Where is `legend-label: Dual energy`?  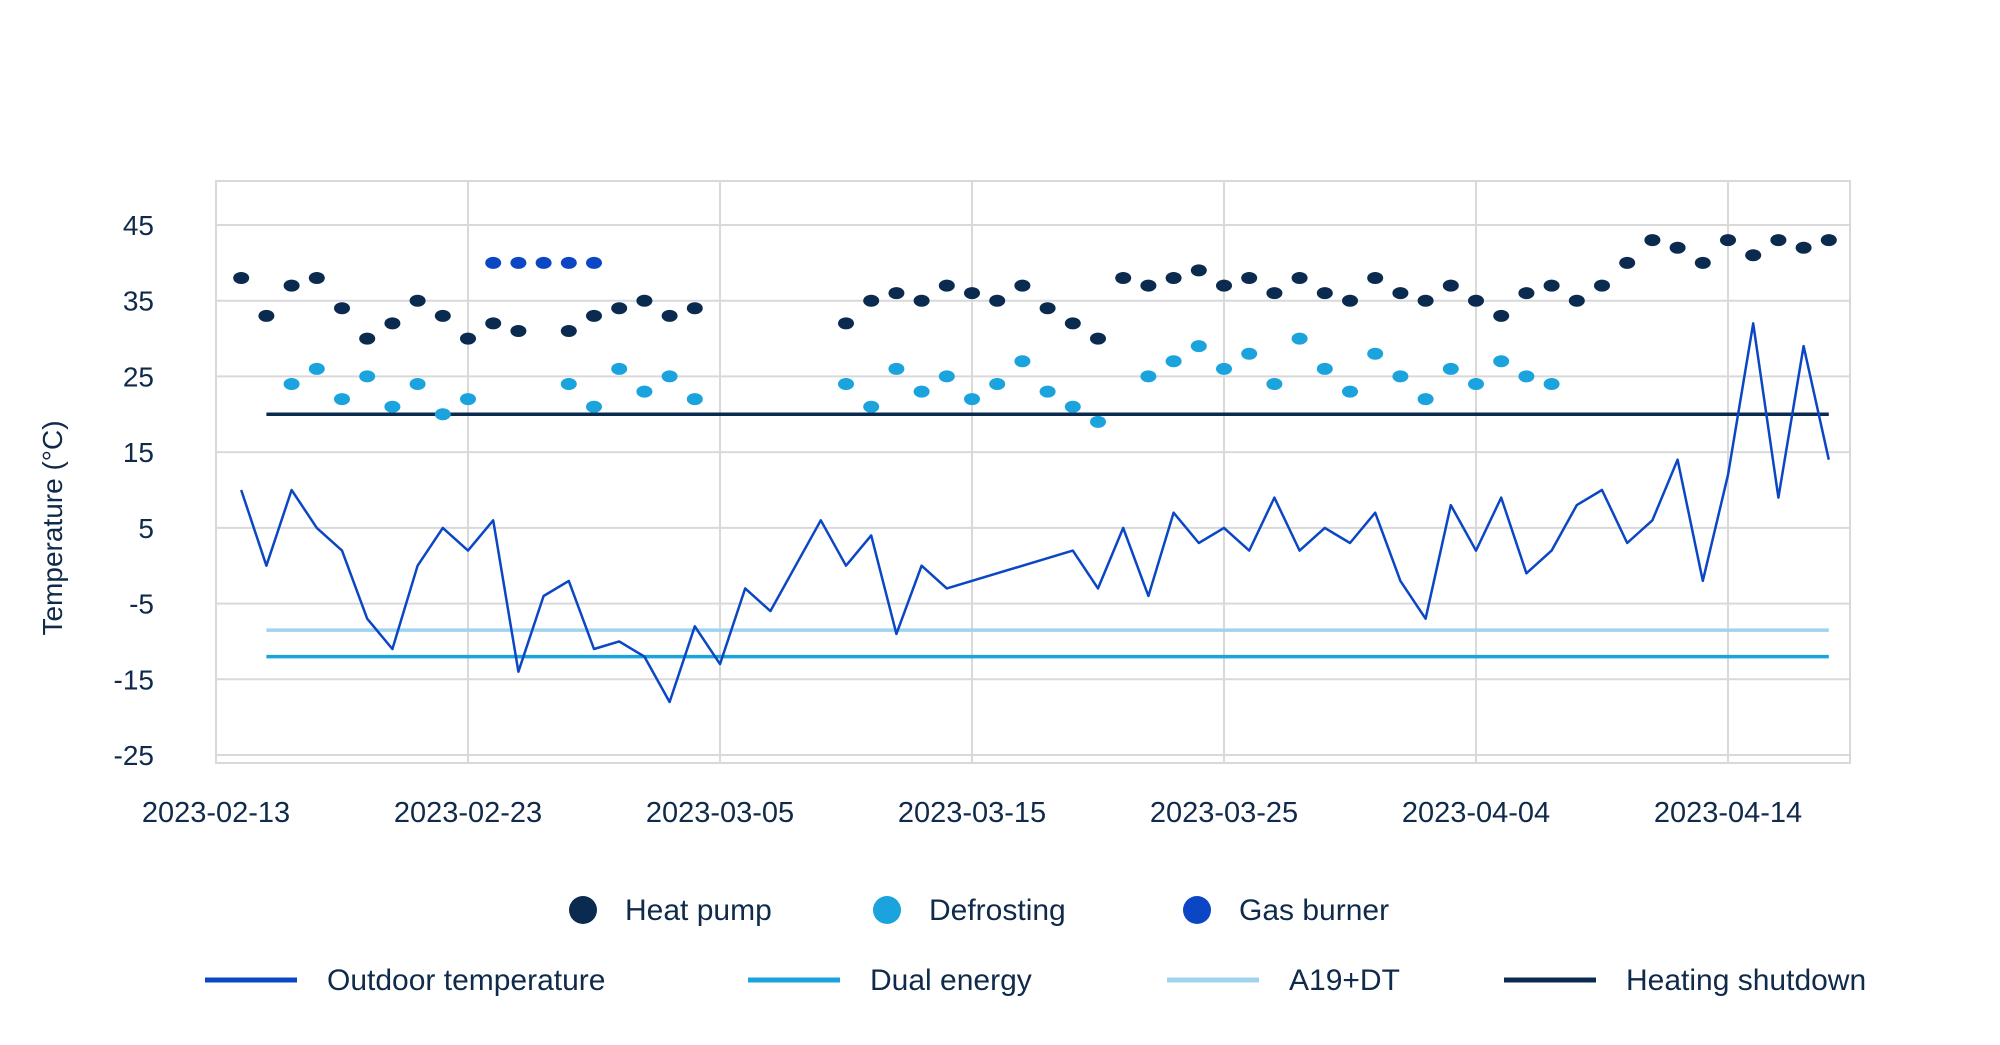
legend-label: Dual energy is located at coordinates (951, 980).